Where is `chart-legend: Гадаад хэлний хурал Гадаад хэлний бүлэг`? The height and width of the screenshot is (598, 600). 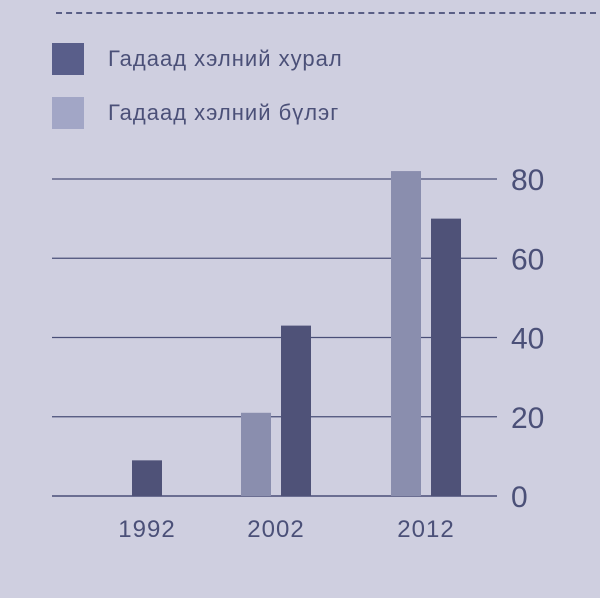
chart-legend: Гадаад хэлний хурал Гадаад хэлний бүлэг is located at coordinates (197, 94).